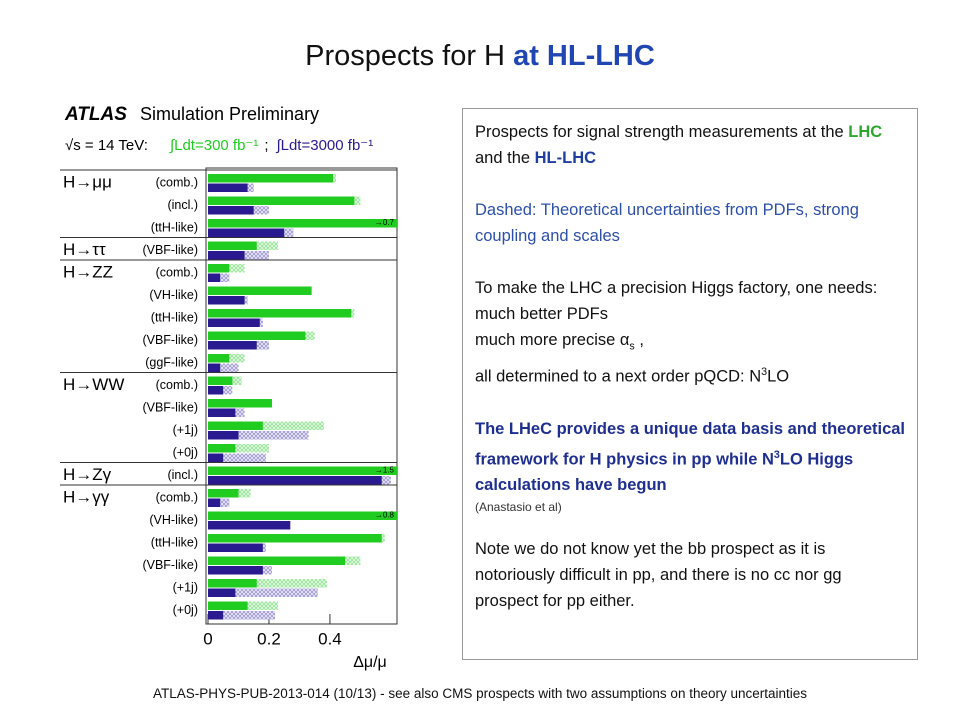 The height and width of the screenshot is (720, 960). I want to click on category-label: (+1j), so click(185, 430).